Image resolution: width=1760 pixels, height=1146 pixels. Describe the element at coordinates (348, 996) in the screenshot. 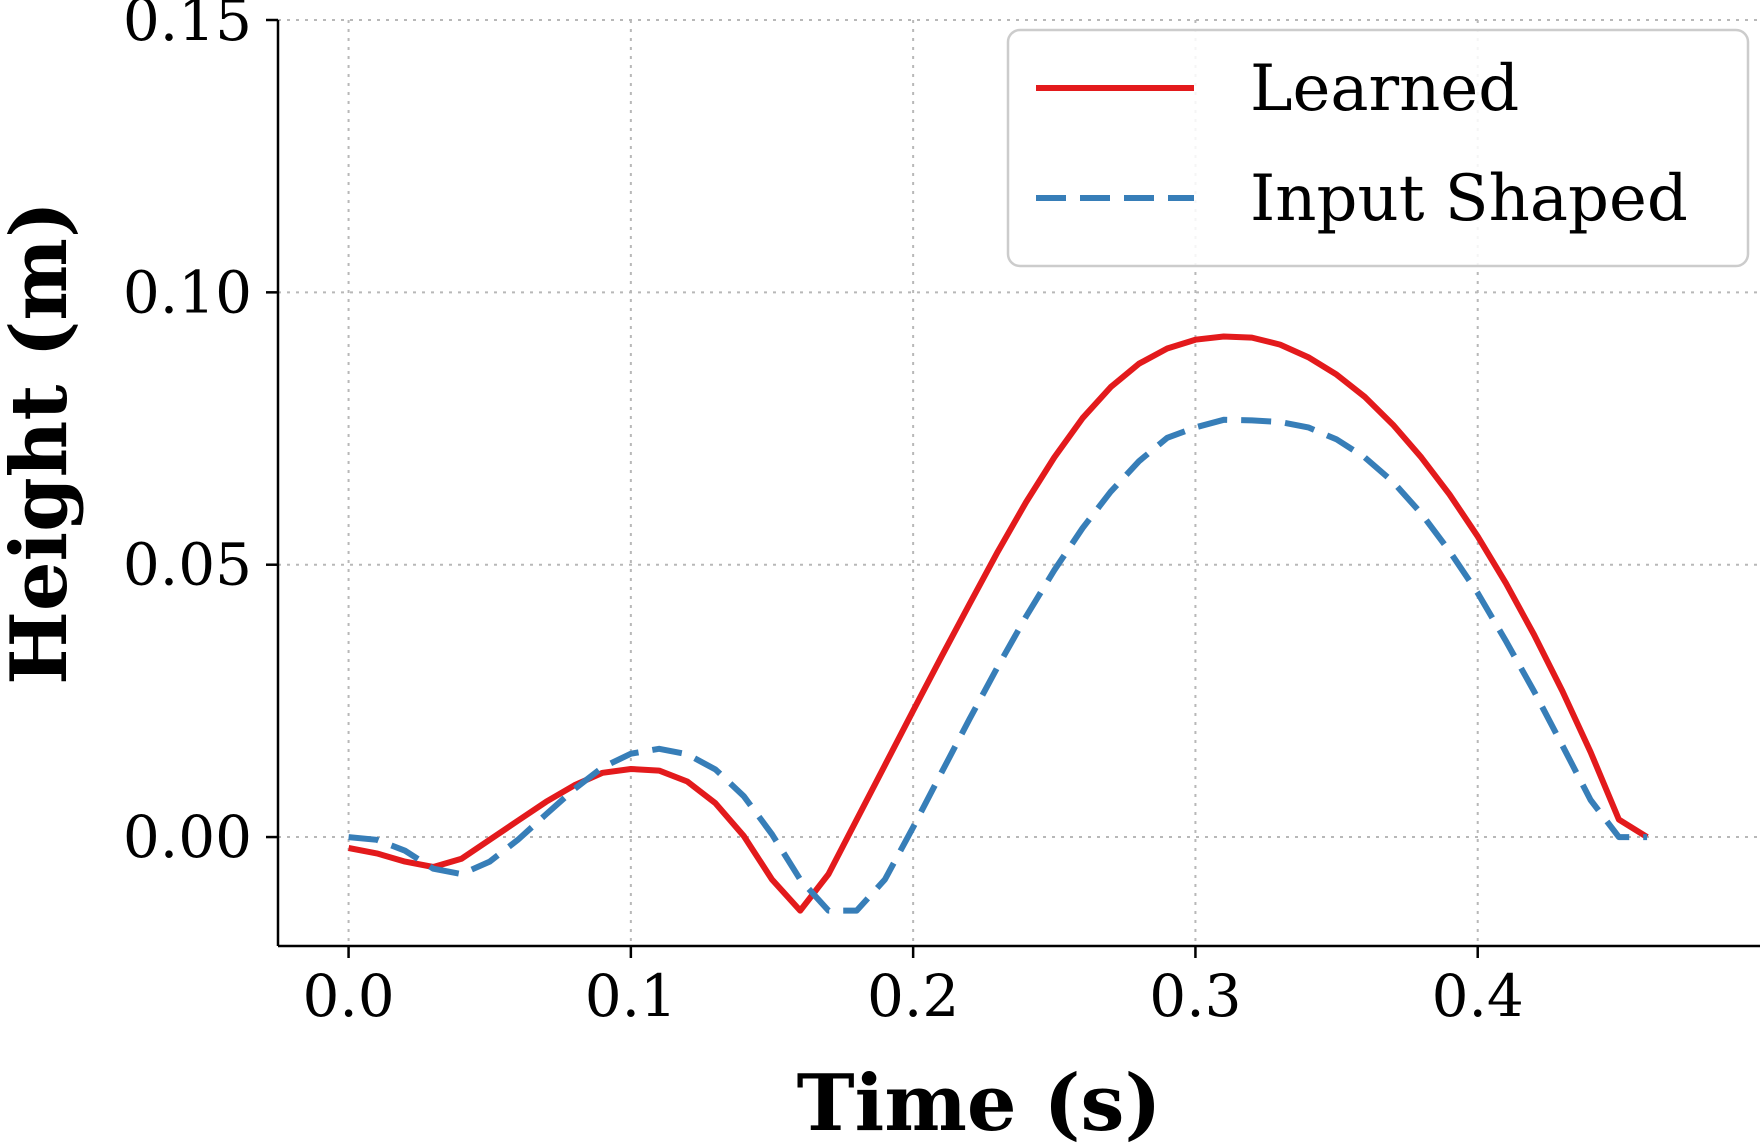

I see `x-tick-label: 0.0` at that location.